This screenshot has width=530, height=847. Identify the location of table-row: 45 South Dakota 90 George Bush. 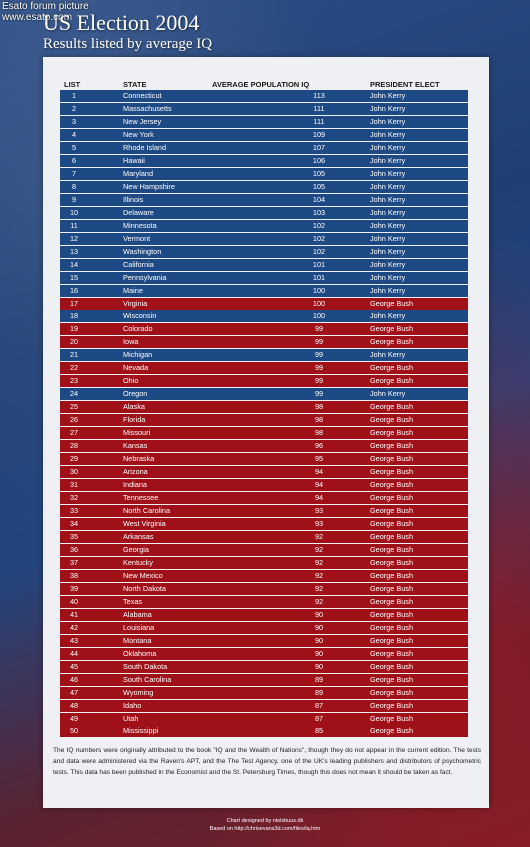
(264, 666).